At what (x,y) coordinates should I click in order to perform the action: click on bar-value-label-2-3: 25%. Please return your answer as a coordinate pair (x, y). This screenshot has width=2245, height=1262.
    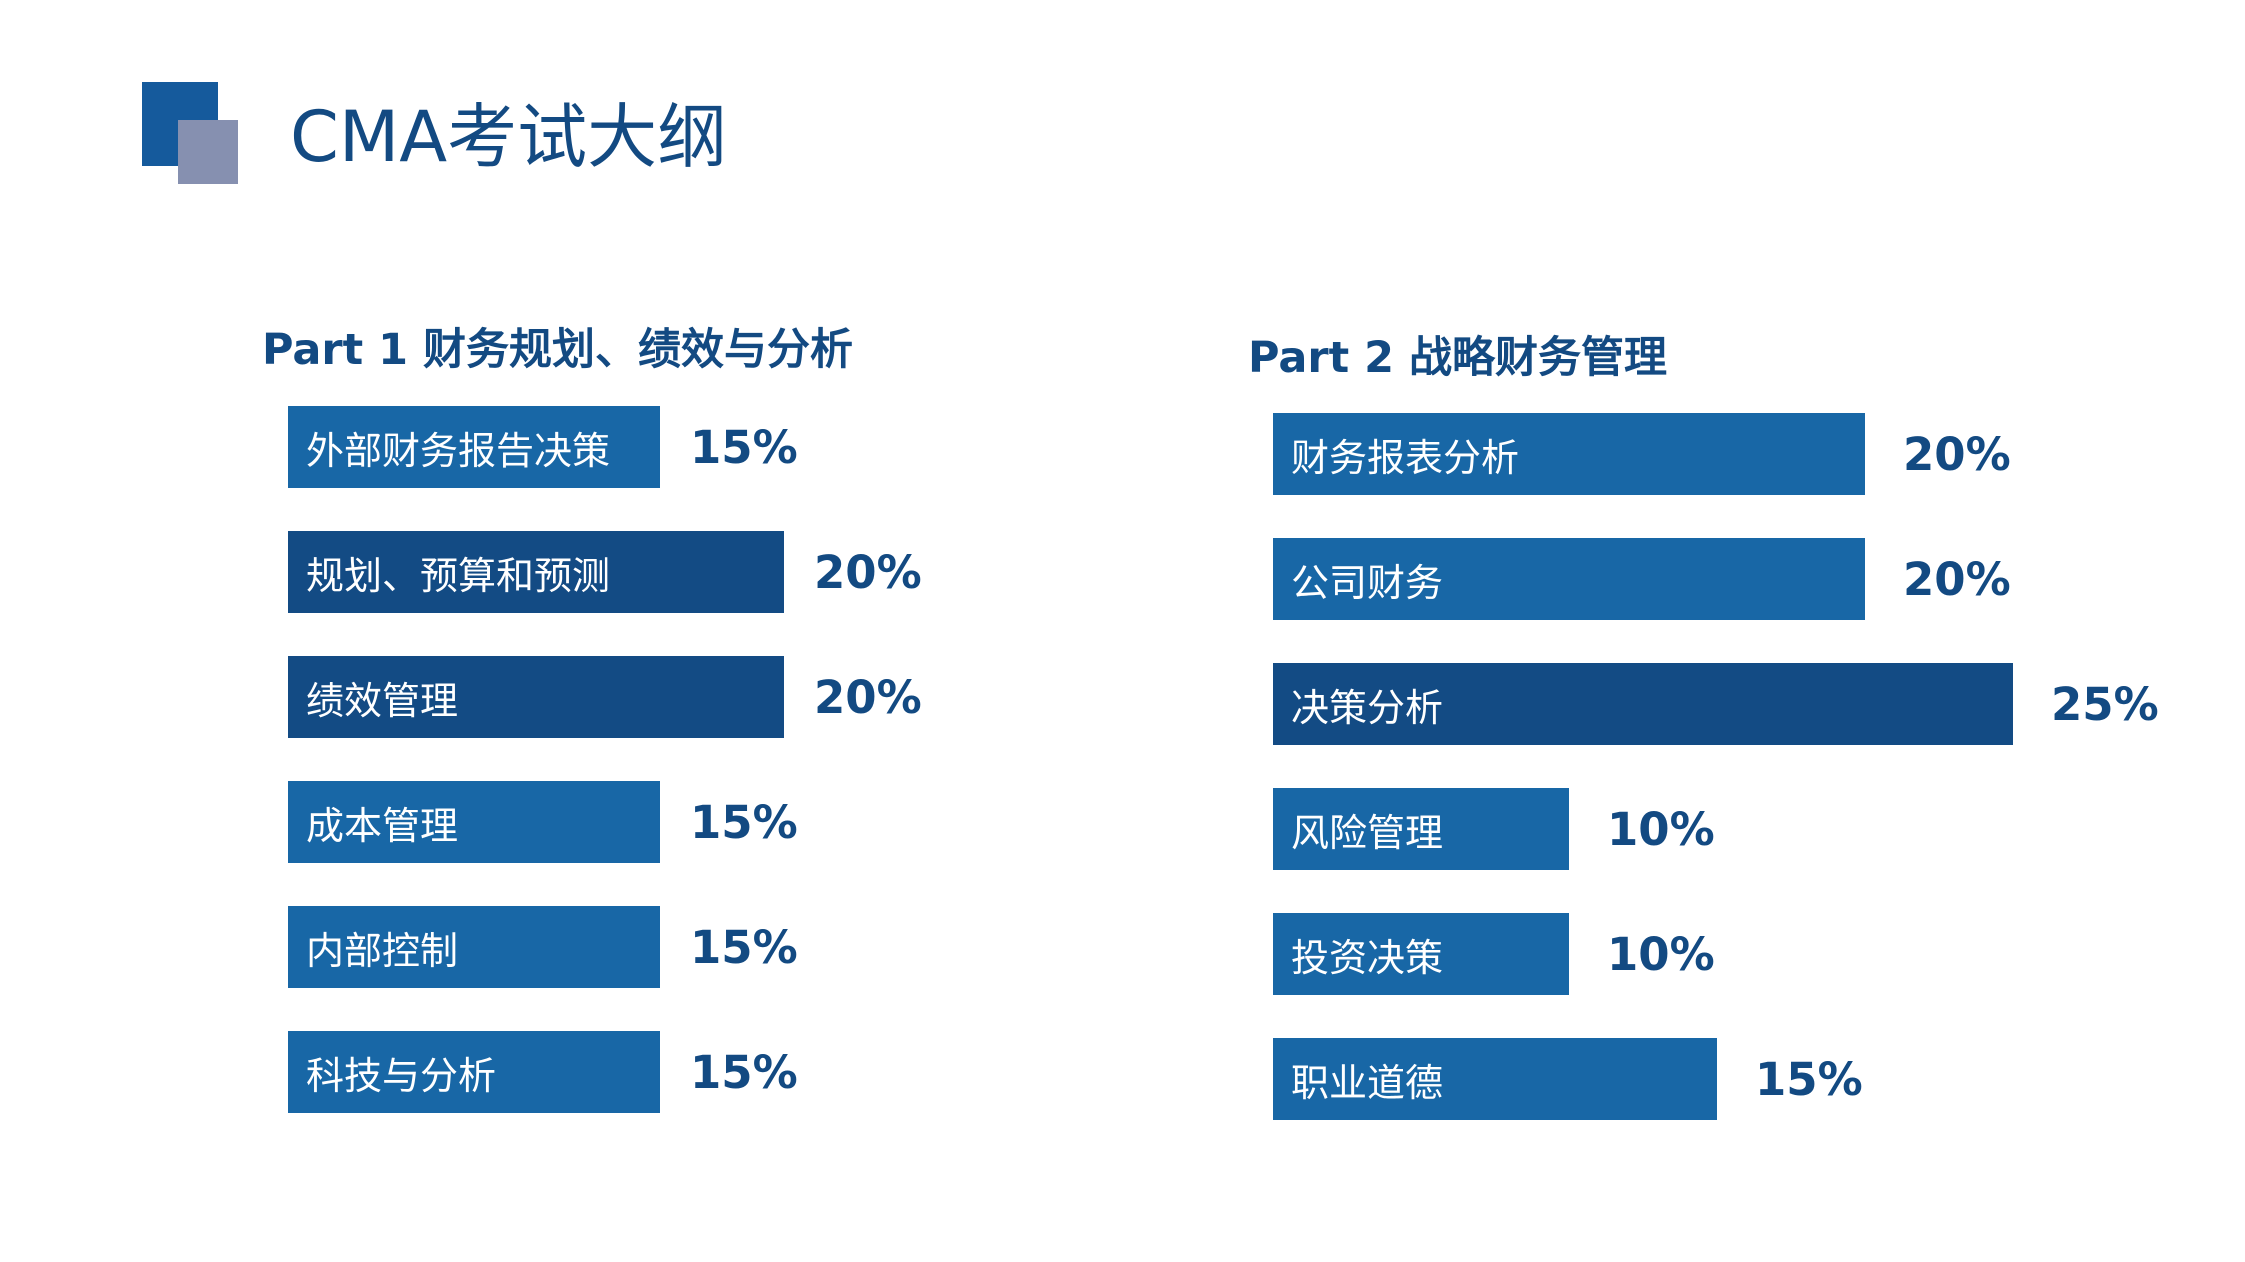
    Looking at the image, I should click on (2105, 704).